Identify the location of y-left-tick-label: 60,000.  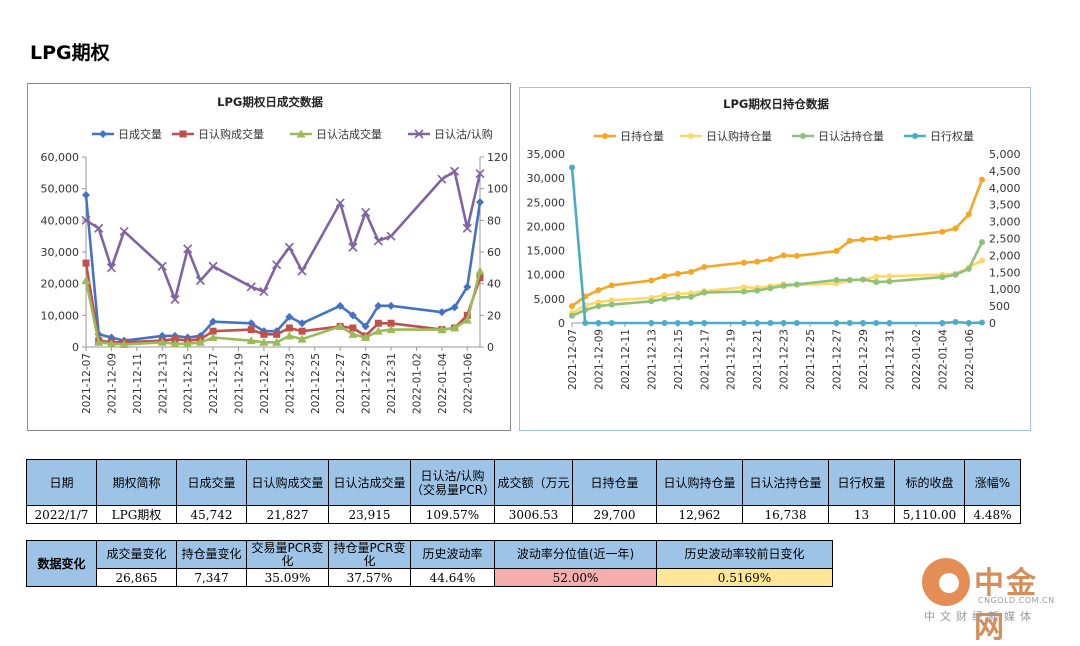
(60, 157).